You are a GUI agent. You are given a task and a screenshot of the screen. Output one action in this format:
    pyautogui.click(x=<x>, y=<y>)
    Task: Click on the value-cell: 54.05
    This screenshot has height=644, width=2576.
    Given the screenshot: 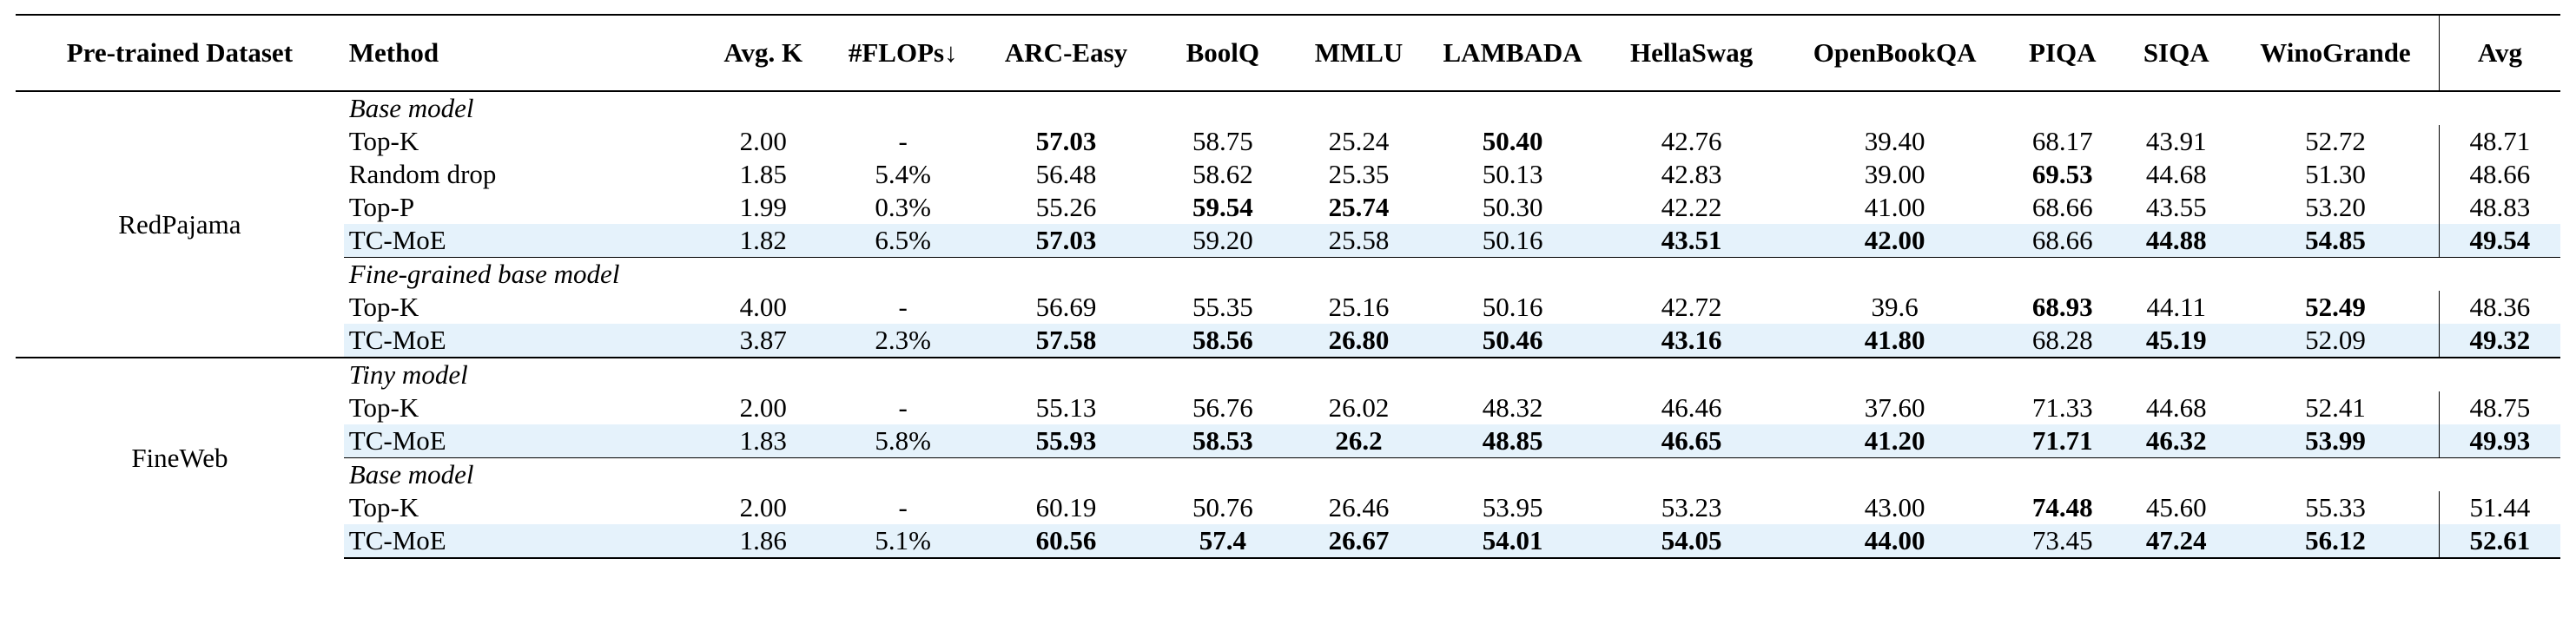 What is the action you would take?
    pyautogui.click(x=1692, y=541)
    